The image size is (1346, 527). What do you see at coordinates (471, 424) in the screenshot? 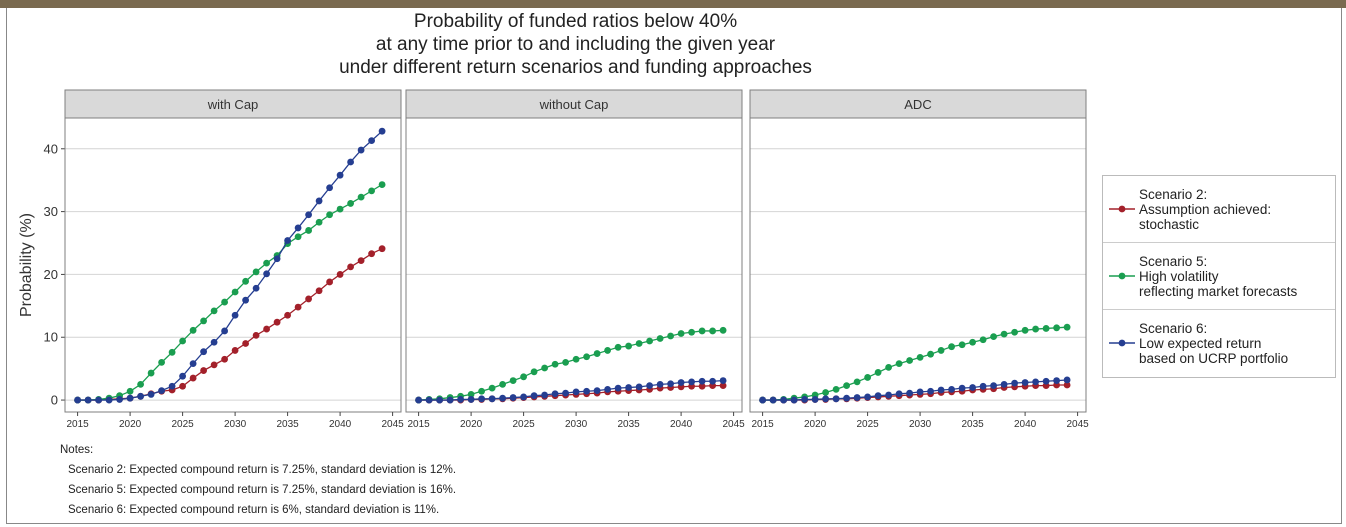
I see `x-tick-label: 2020` at bounding box center [471, 424].